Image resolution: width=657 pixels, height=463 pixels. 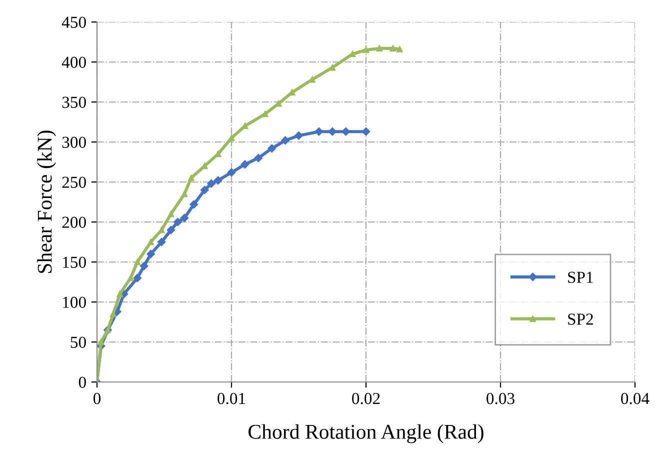 What do you see at coordinates (366, 434) in the screenshot?
I see `x-axis-title: Chord Rotation Angle (Rad)` at bounding box center [366, 434].